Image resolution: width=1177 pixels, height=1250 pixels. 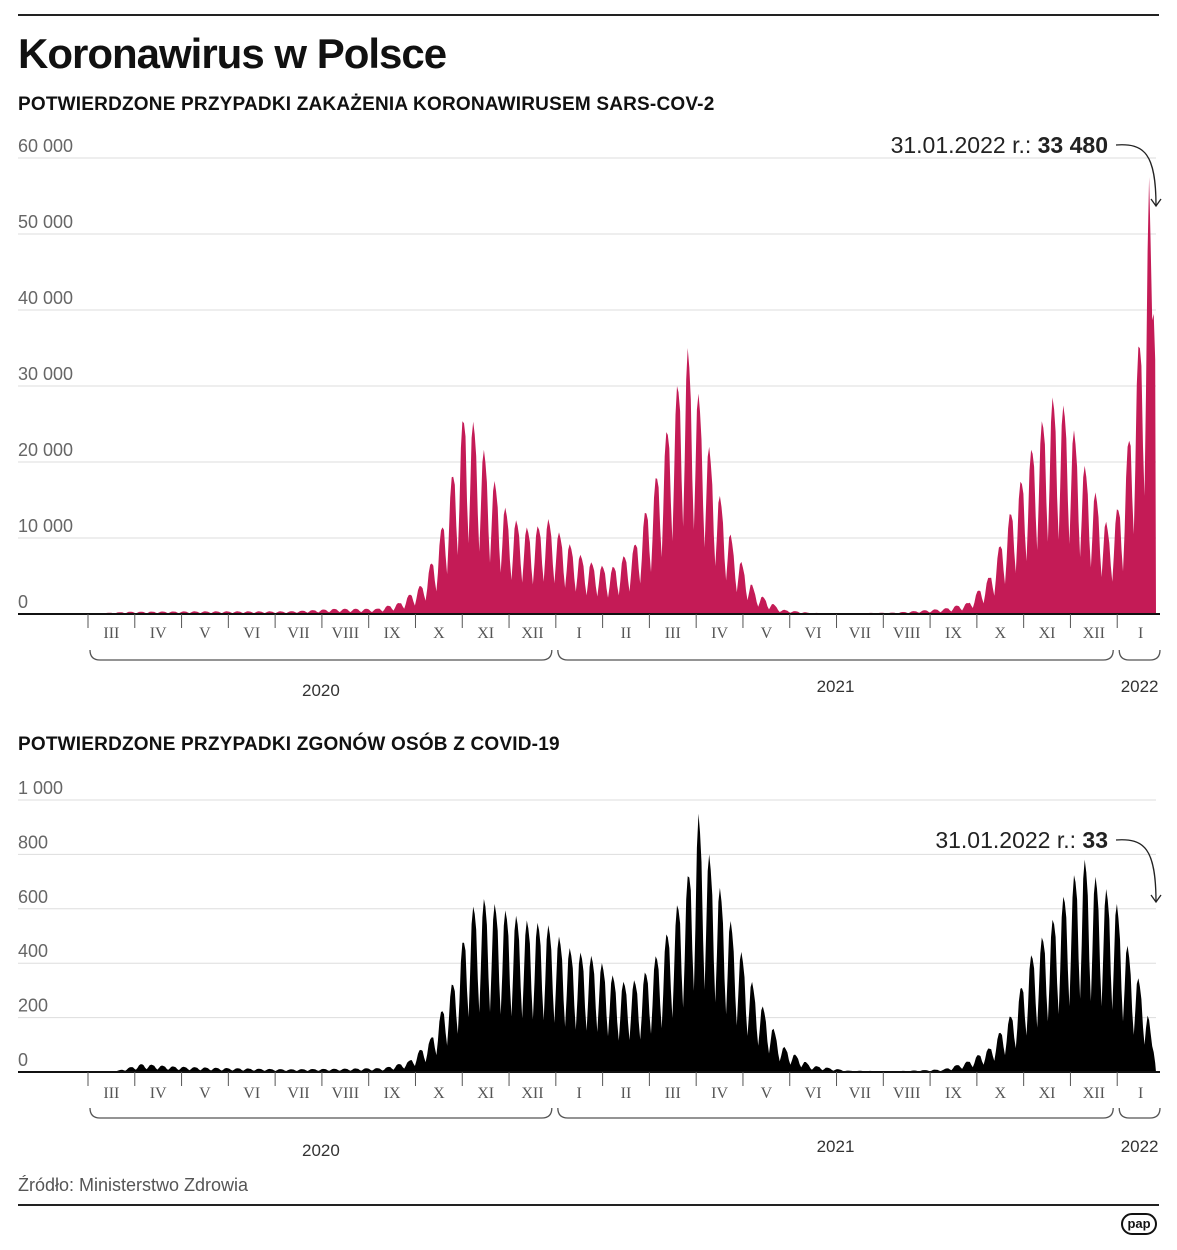 I want to click on annotation-value: 33, so click(x=1095, y=840).